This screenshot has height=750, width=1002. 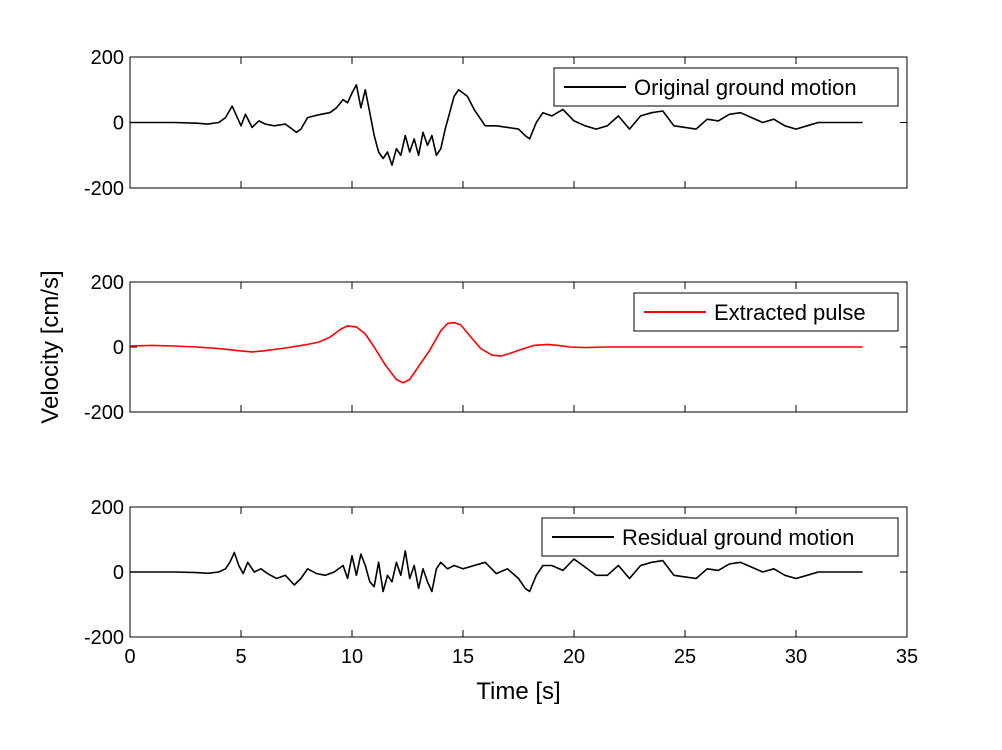 What do you see at coordinates (240, 657) in the screenshot?
I see `x-tick-label: 5` at bounding box center [240, 657].